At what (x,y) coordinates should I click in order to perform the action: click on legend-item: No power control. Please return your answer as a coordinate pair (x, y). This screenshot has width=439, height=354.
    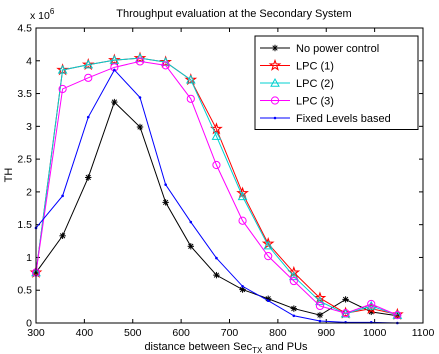
    Looking at the image, I should click on (319, 49).